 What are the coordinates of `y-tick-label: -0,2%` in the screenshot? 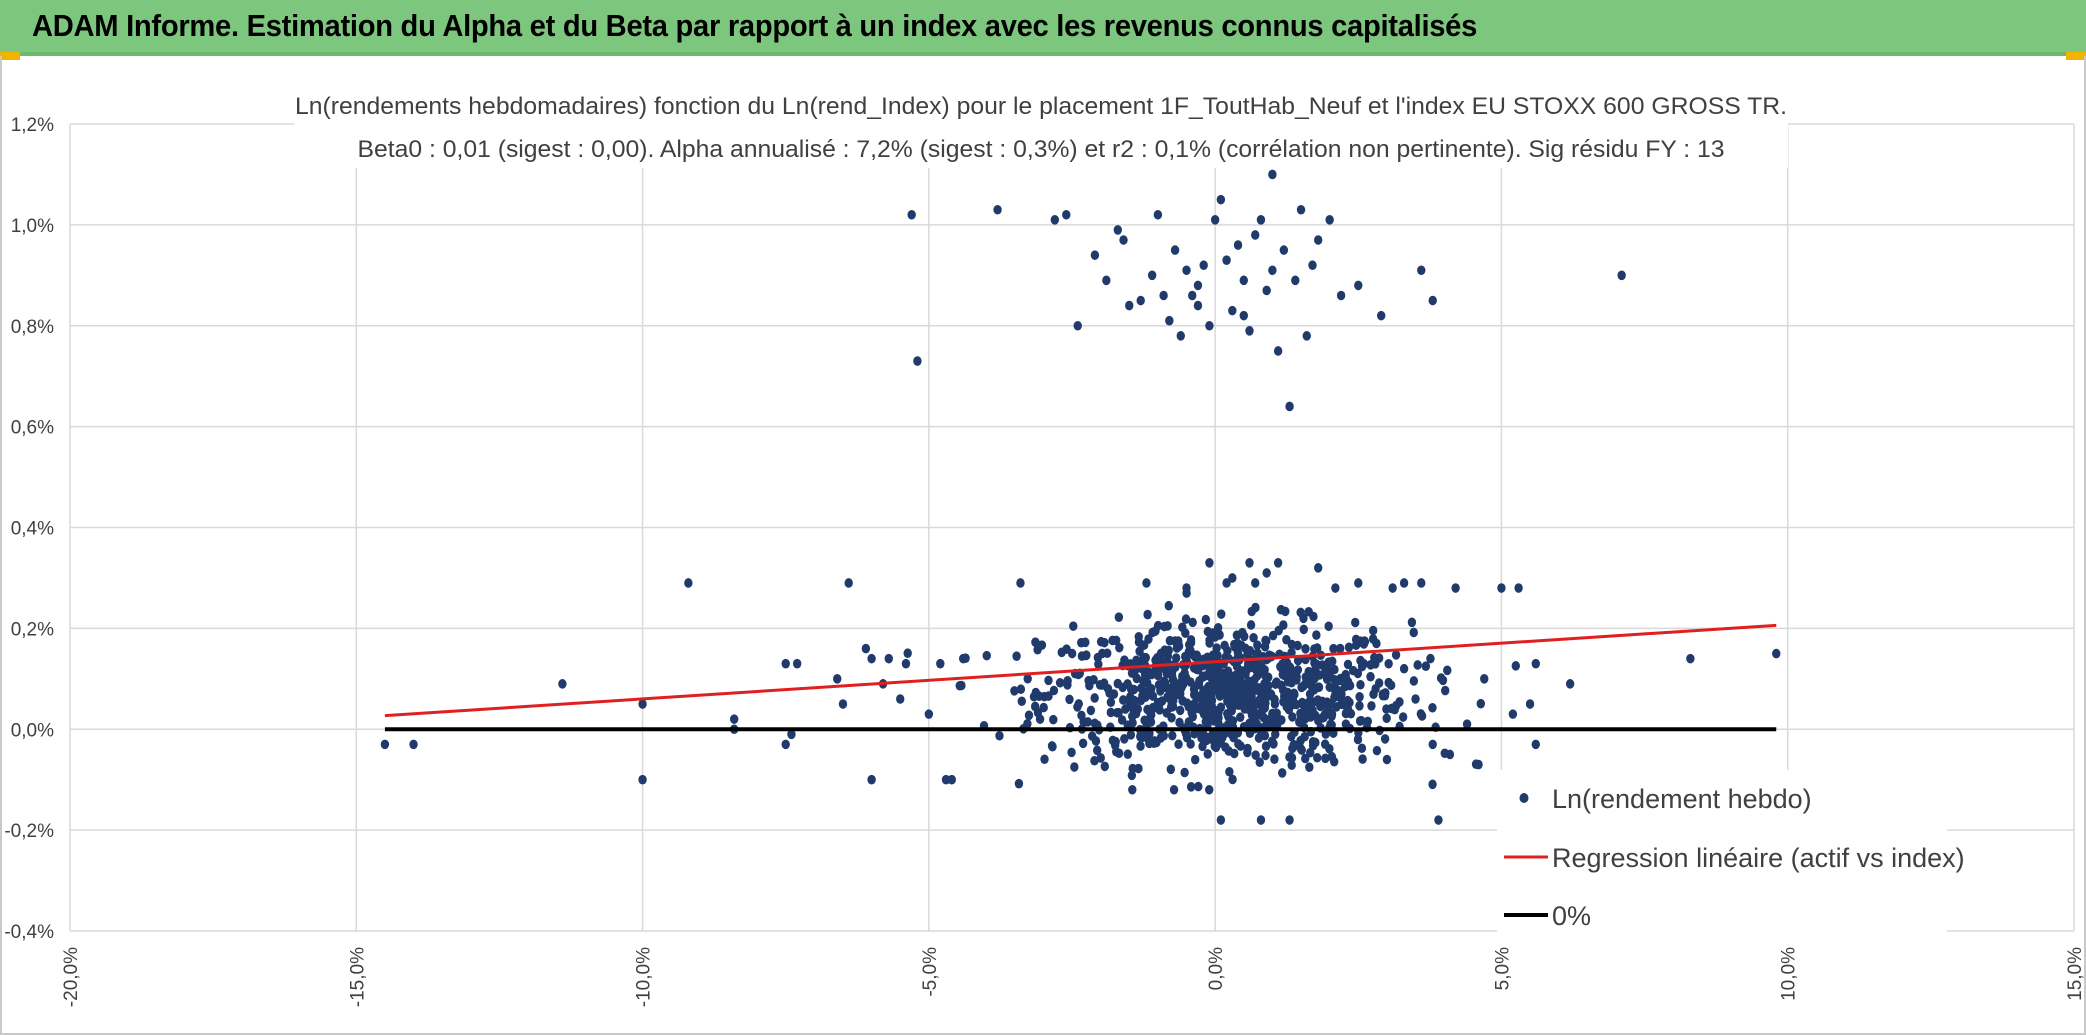 It's located at (29, 831).